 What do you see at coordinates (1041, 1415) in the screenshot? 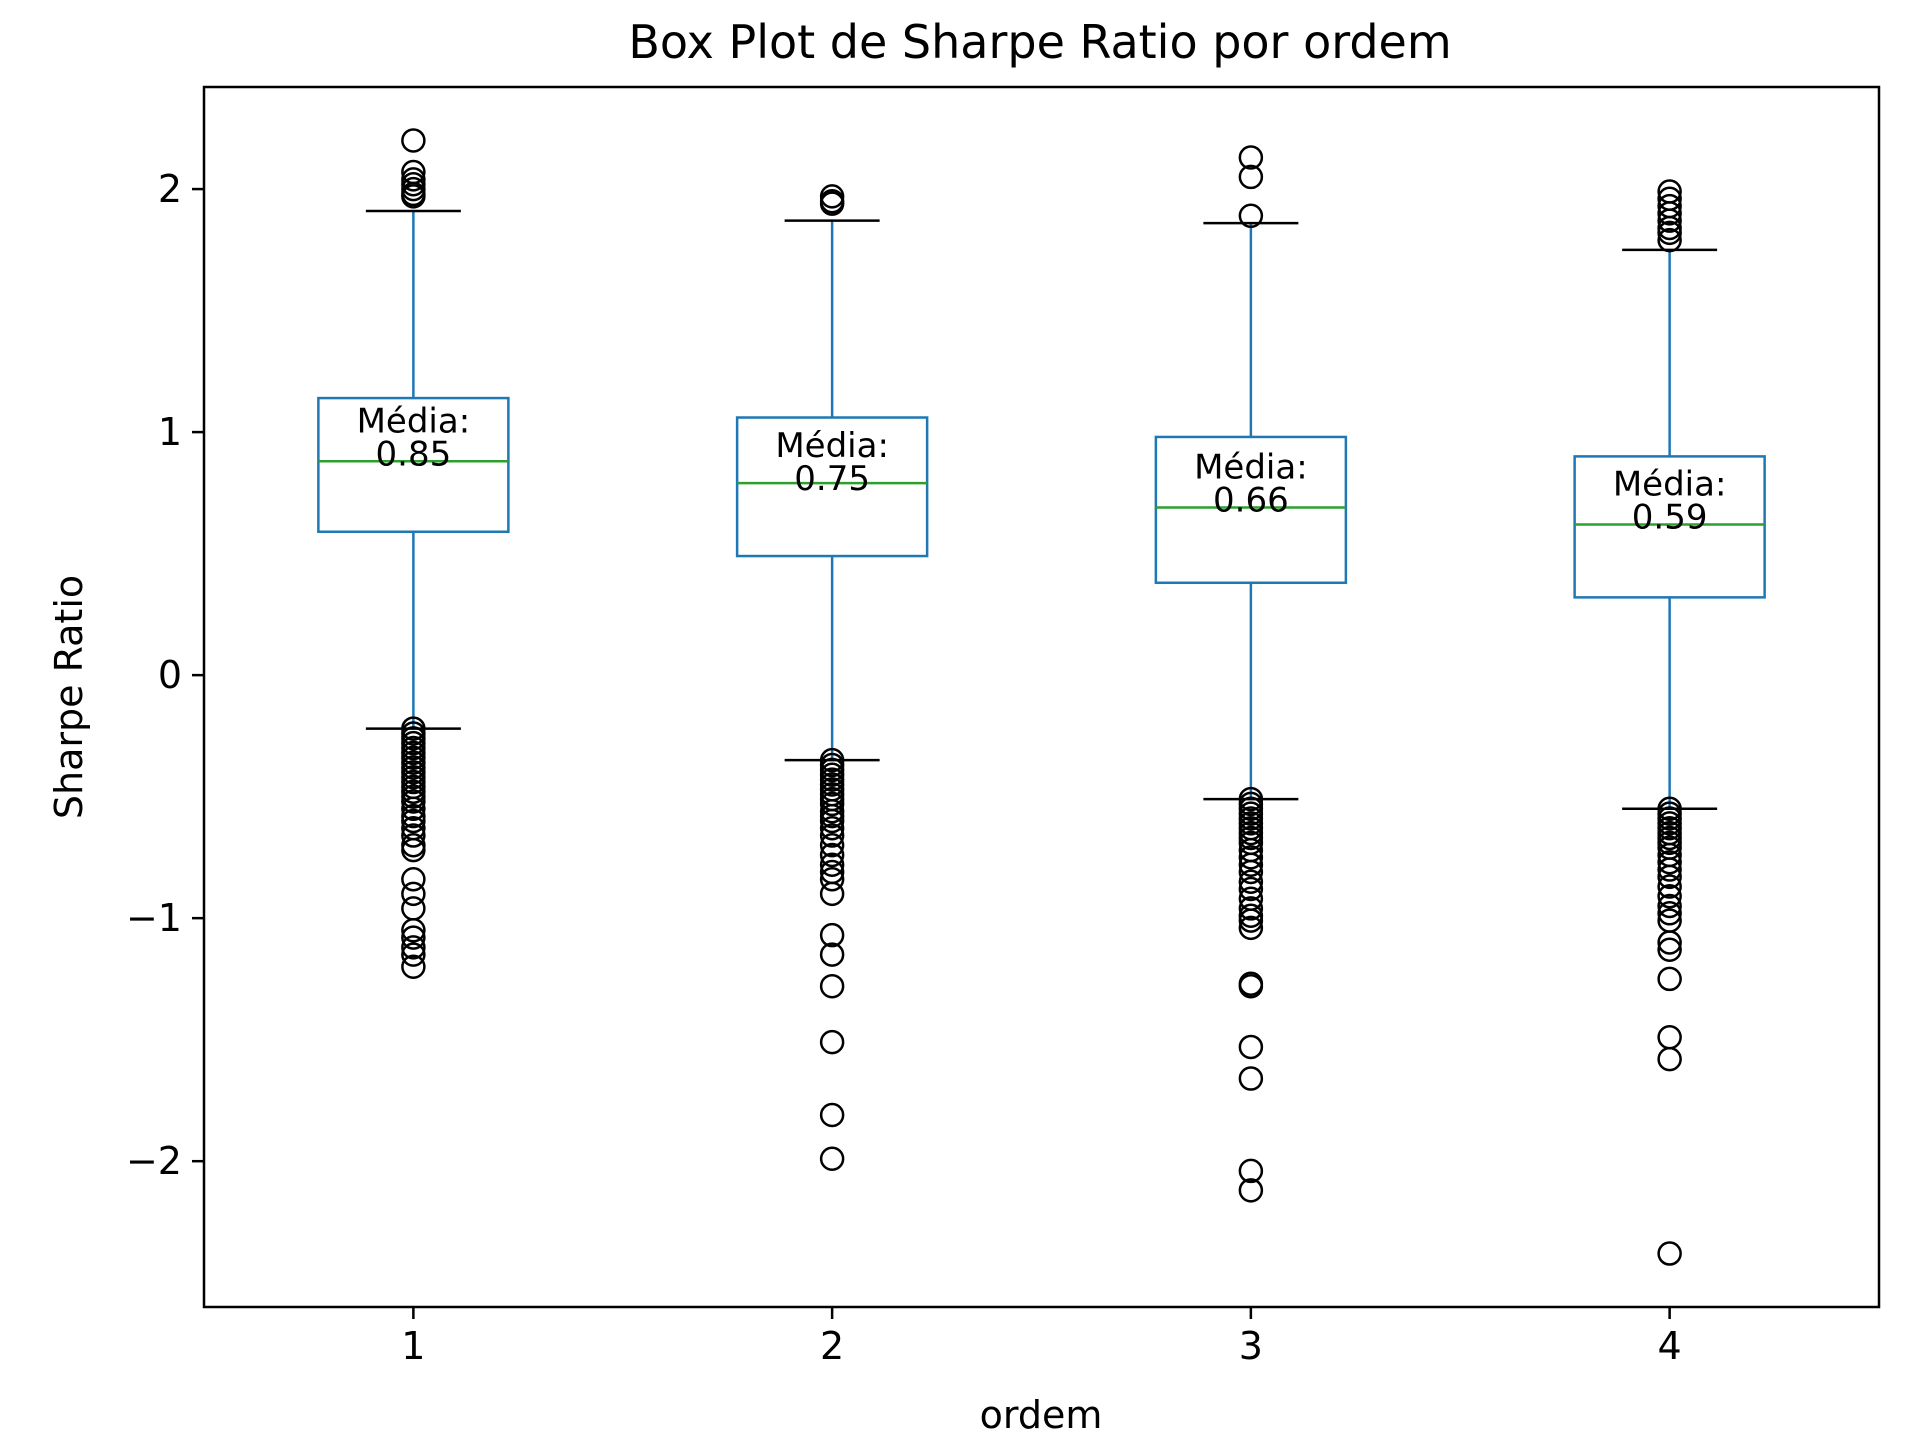
I see `x-axis-label: ordem` at bounding box center [1041, 1415].